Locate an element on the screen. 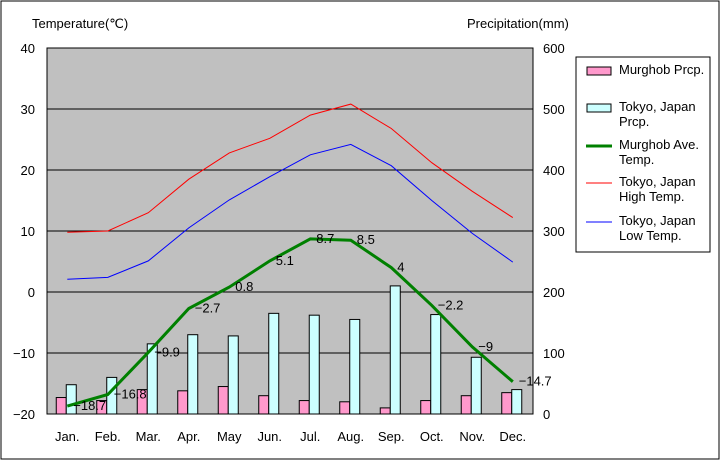 The image size is (720, 460). temp-data-label: −2.7 is located at coordinates (208, 307).